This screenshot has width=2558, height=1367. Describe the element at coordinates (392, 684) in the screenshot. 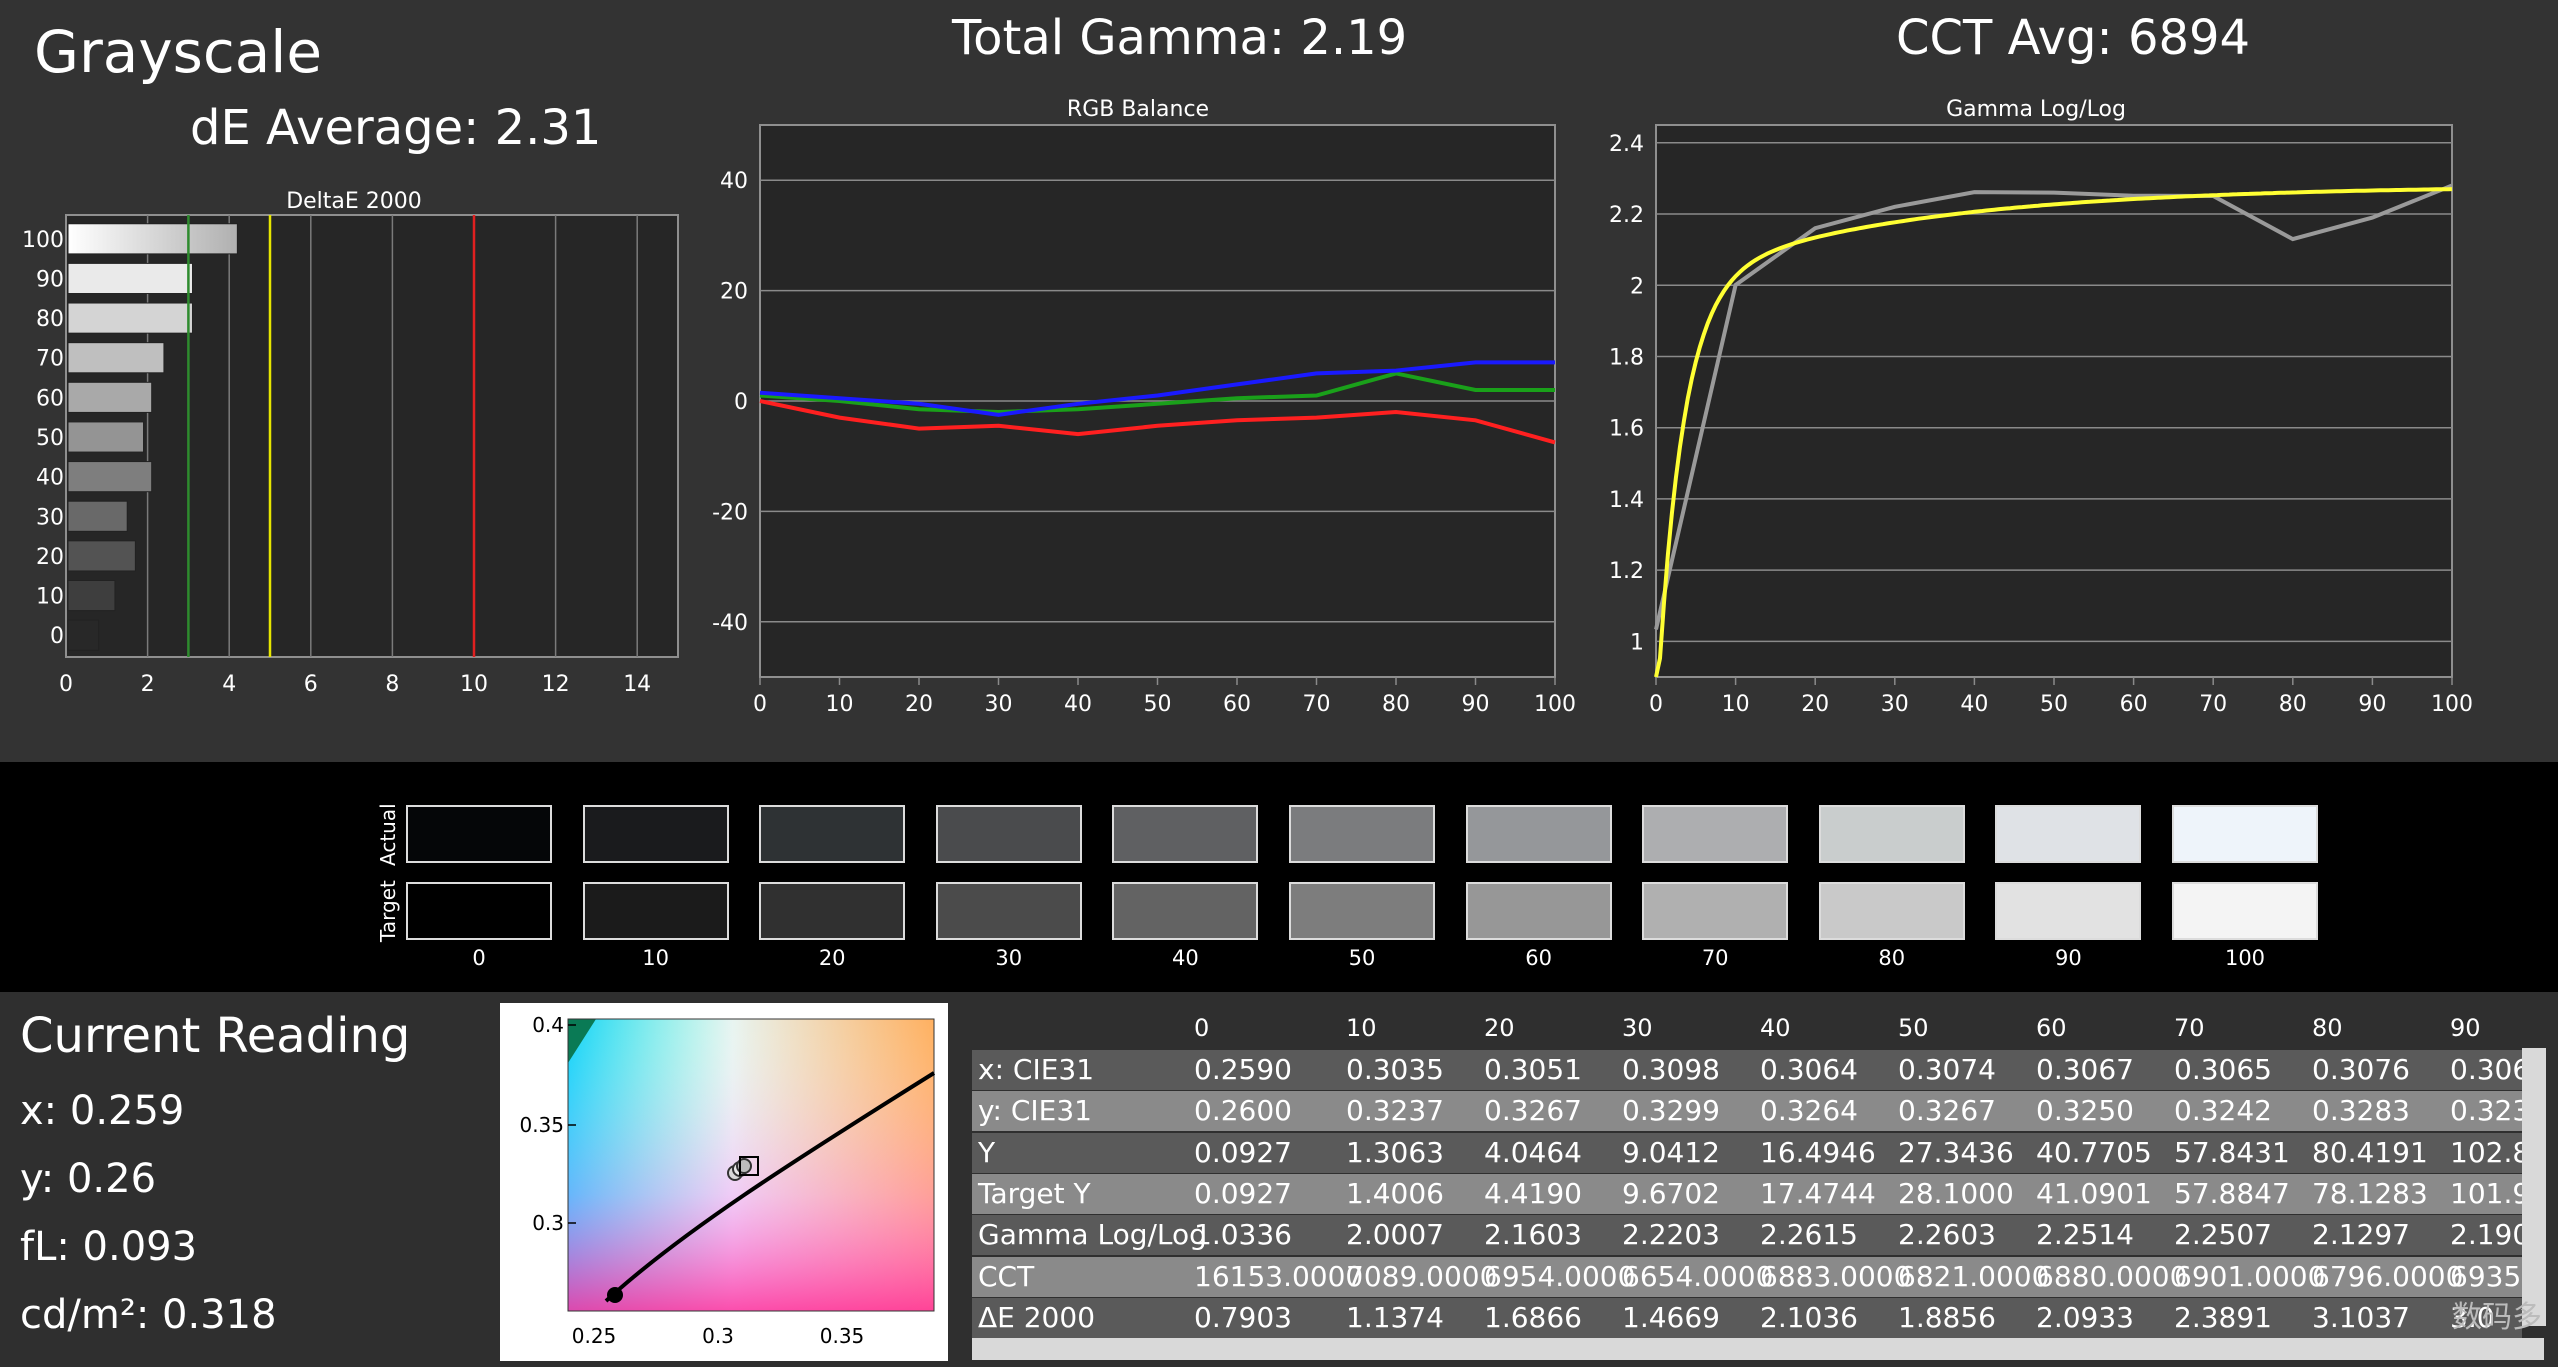

I see `x-tick-label: 8` at that location.